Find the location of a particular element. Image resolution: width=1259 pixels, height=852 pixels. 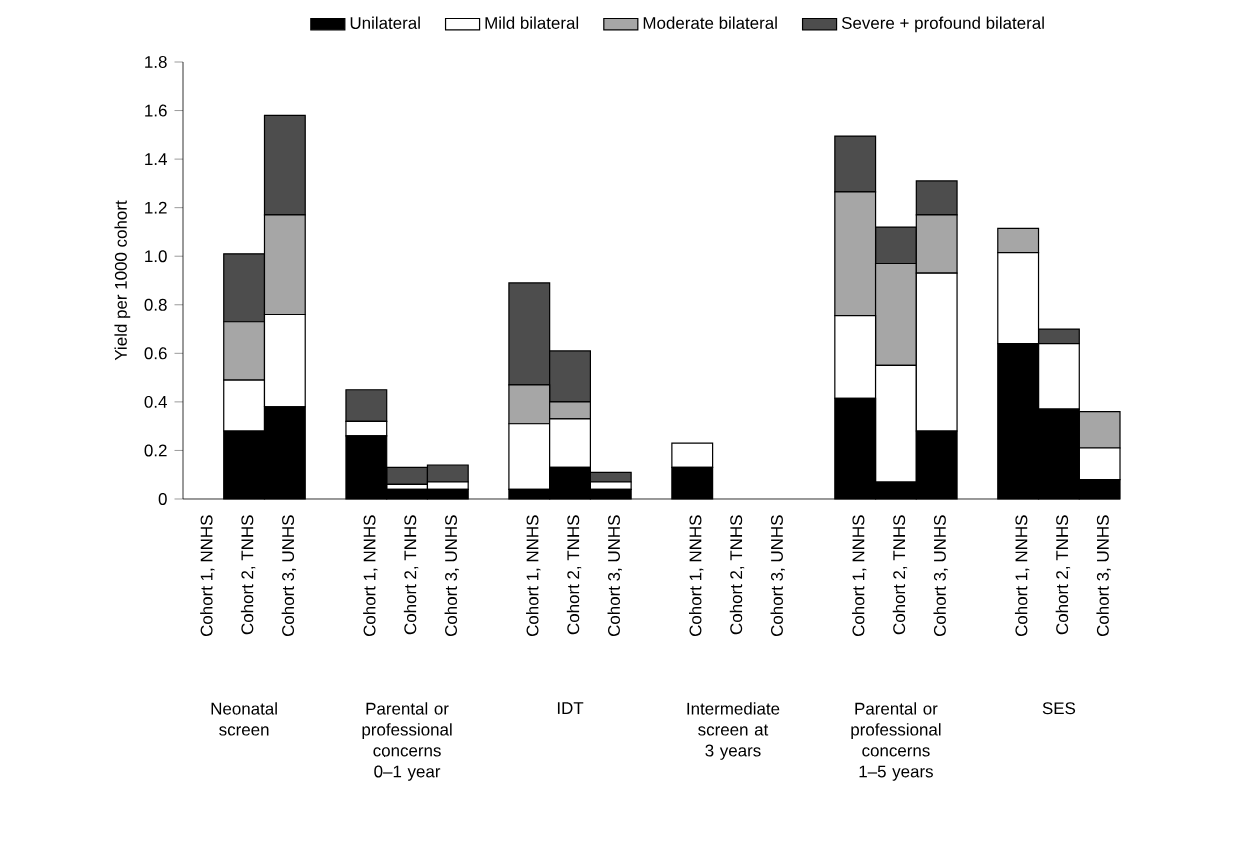

y-tick-label: 0.8 is located at coordinates (155, 304).